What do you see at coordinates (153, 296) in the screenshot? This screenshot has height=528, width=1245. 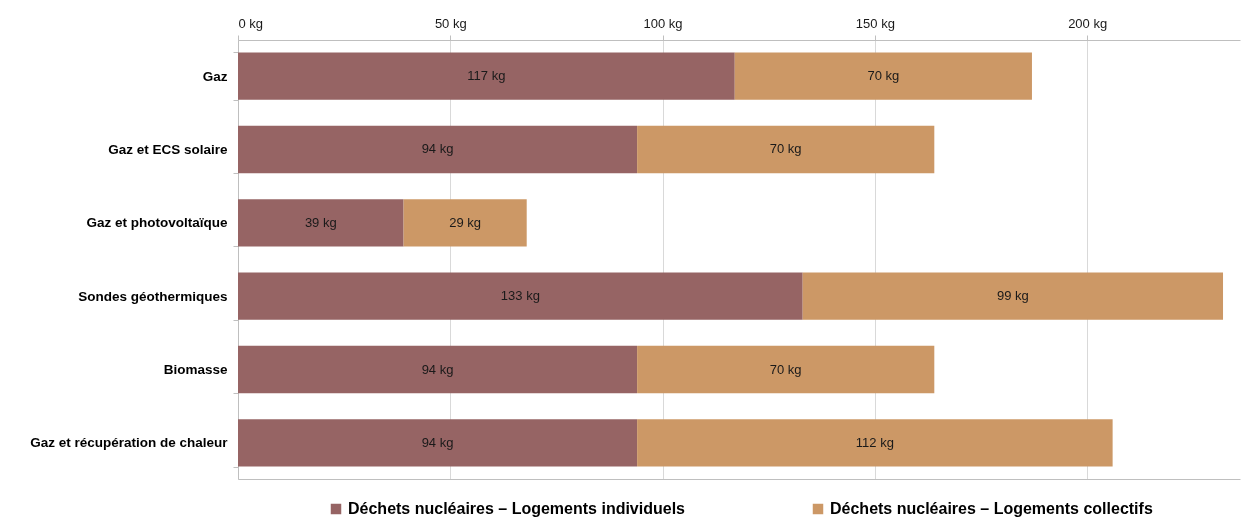 I see `y-tick-label: Sondes géothermiques` at bounding box center [153, 296].